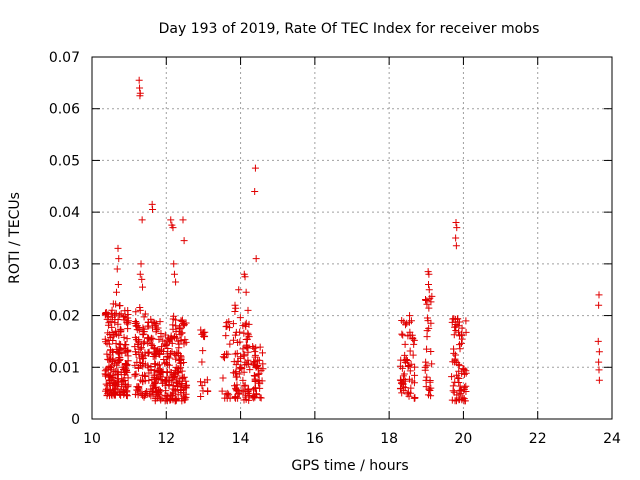  Describe the element at coordinates (64, 265) in the screenshot. I see `y-tick-label: 0.03` at that location.